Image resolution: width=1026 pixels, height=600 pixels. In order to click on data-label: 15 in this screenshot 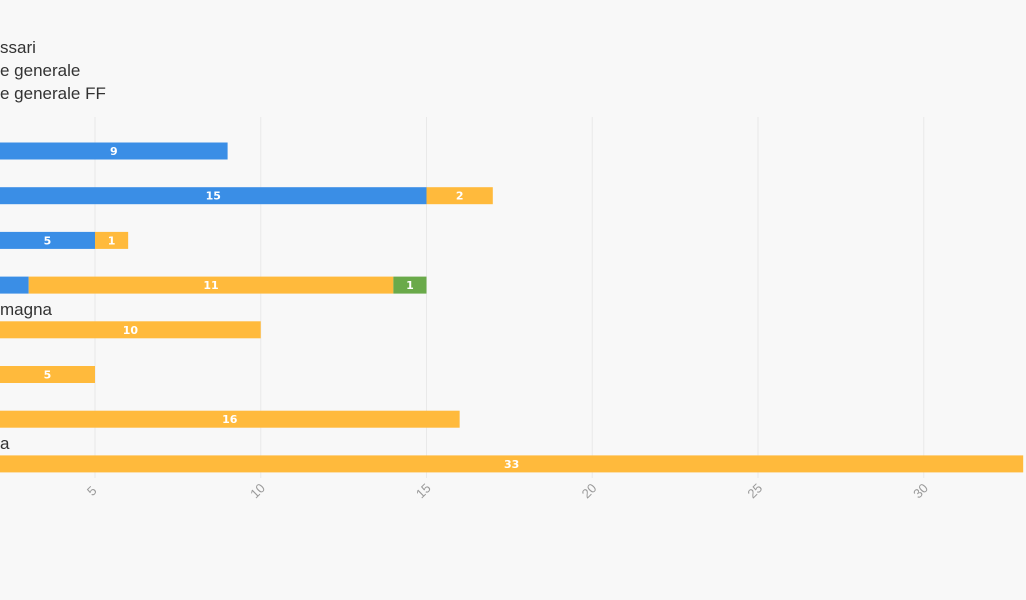, I will do `click(213, 196)`.